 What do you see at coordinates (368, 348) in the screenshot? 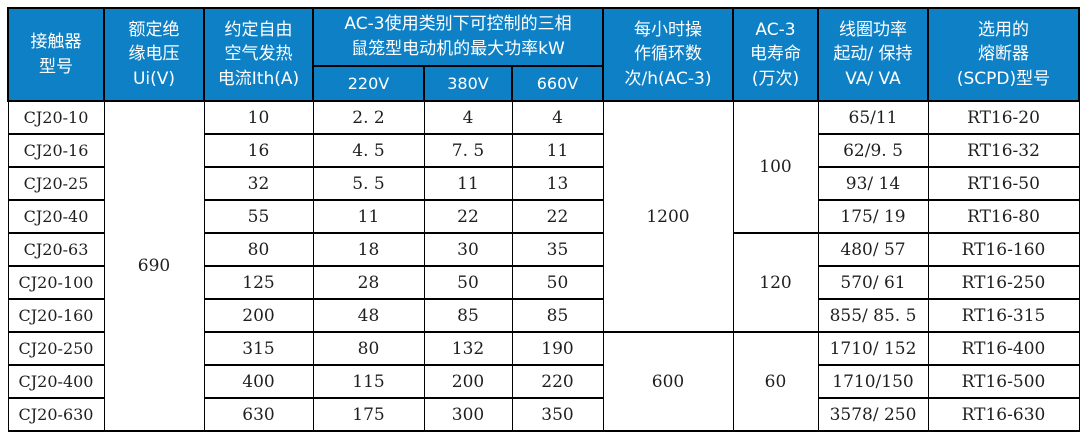
I see `cell-power-220v: 80` at bounding box center [368, 348].